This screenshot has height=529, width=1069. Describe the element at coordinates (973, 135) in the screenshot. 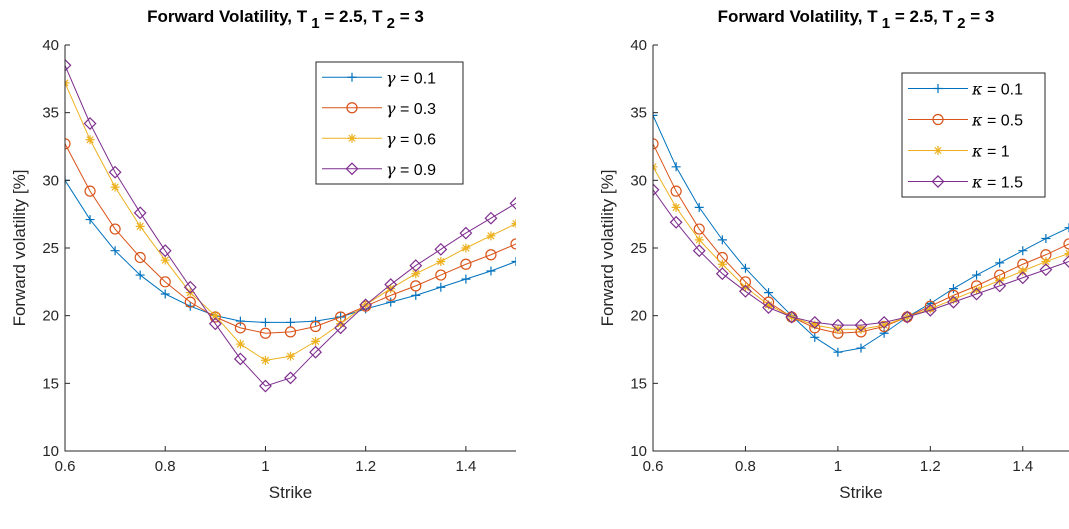

I see `legend: κ = 0.1 κ = 0.5 κ = 1 κ = 1.5` at that location.